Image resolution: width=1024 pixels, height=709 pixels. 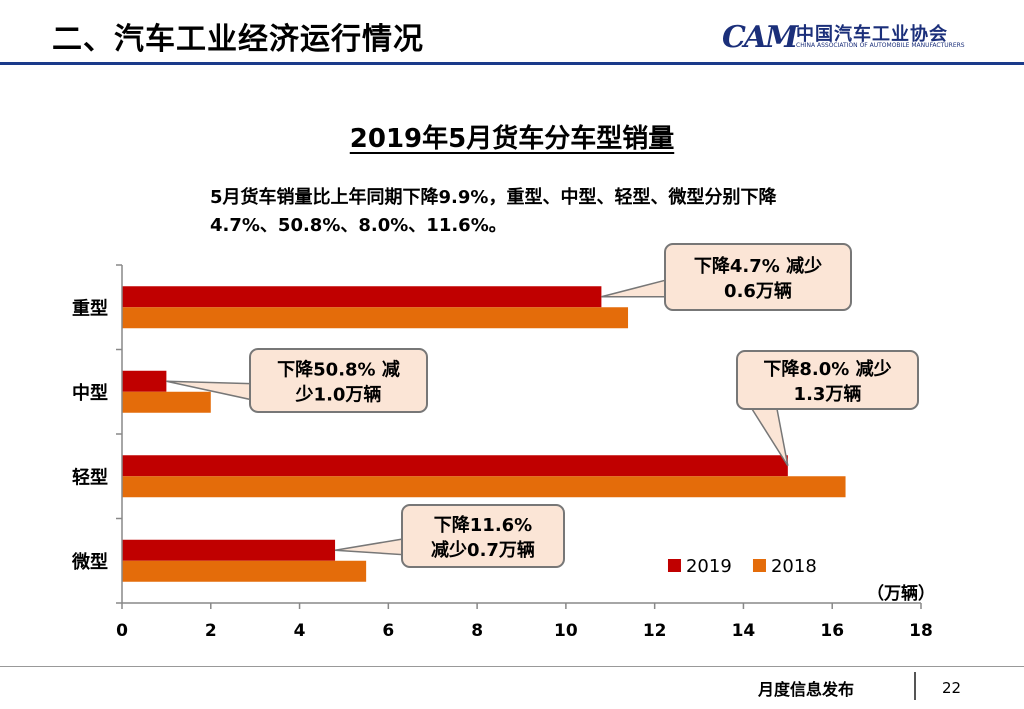 I want to click on x-tick-label-1: 2, so click(x=211, y=631).